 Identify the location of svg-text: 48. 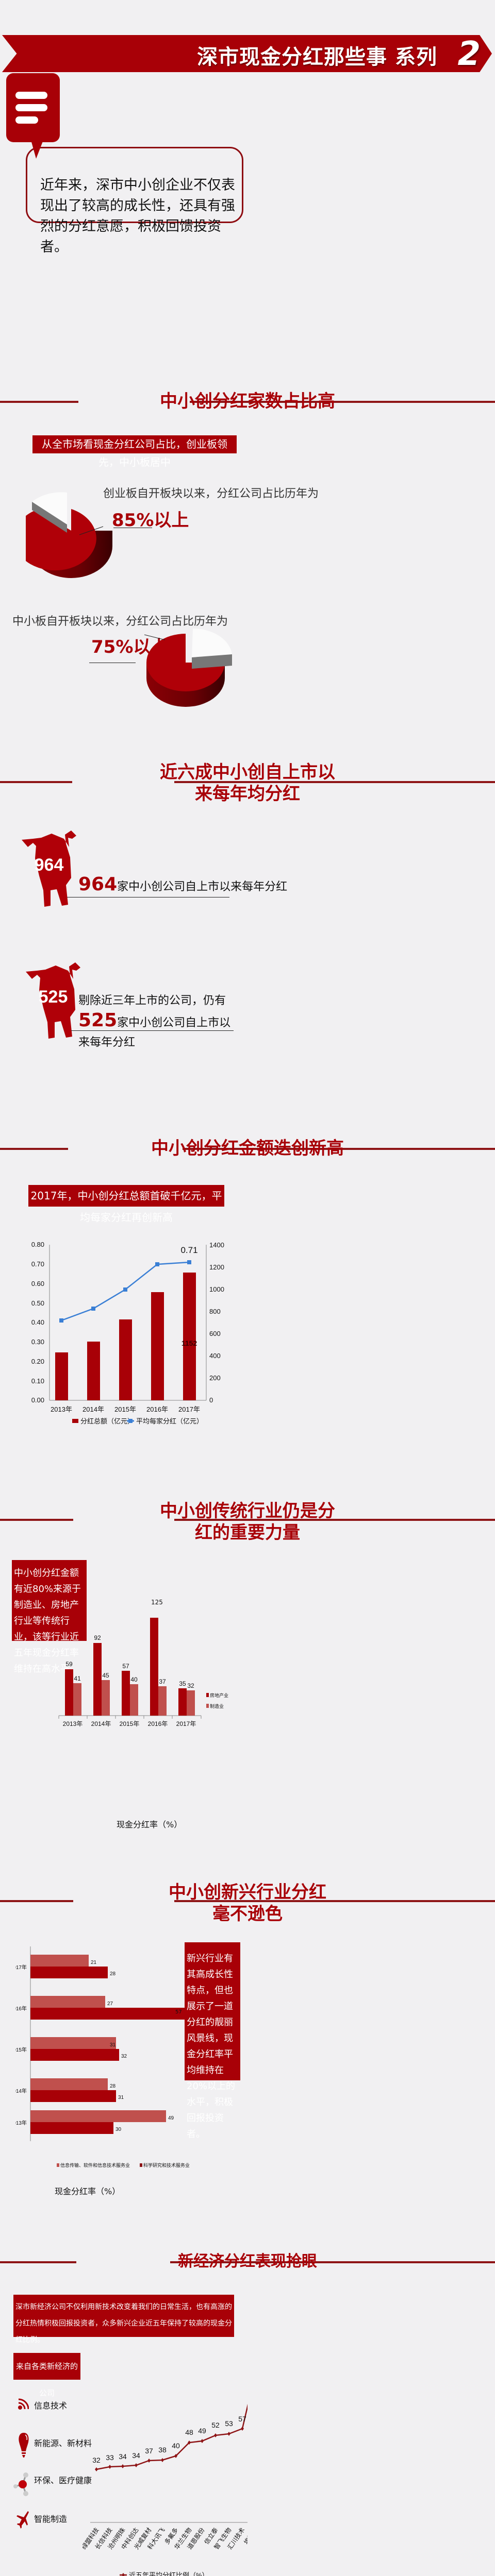
(189, 2432).